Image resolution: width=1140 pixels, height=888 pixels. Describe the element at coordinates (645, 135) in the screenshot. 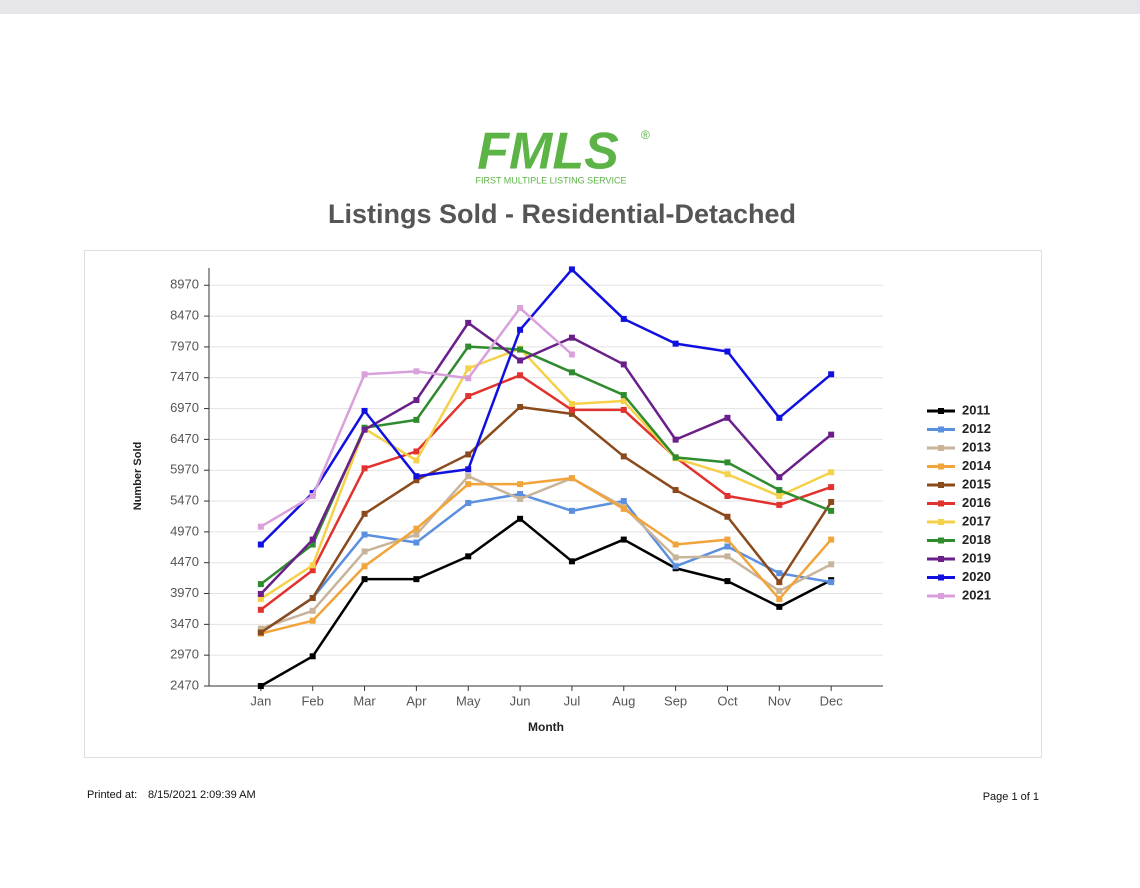

I see `logo-mark: ®` at that location.